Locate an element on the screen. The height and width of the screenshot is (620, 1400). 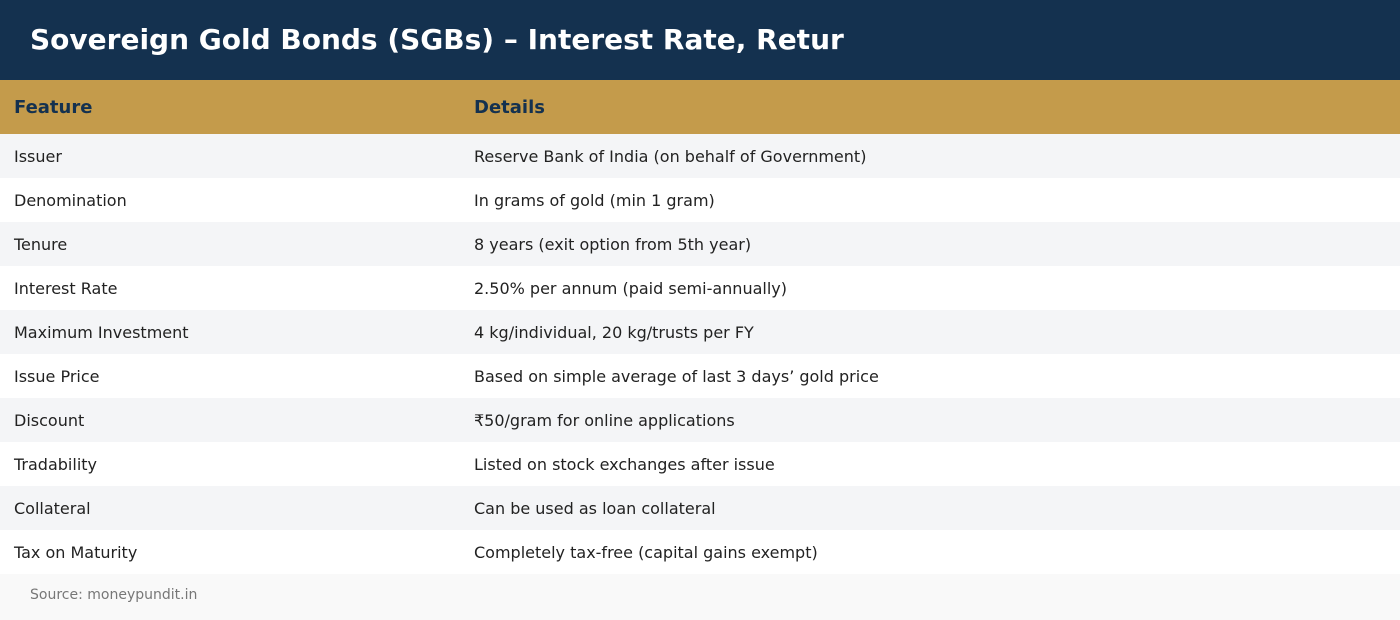
details-cell: ₹50/gram for online applications is located at coordinates (604, 420).